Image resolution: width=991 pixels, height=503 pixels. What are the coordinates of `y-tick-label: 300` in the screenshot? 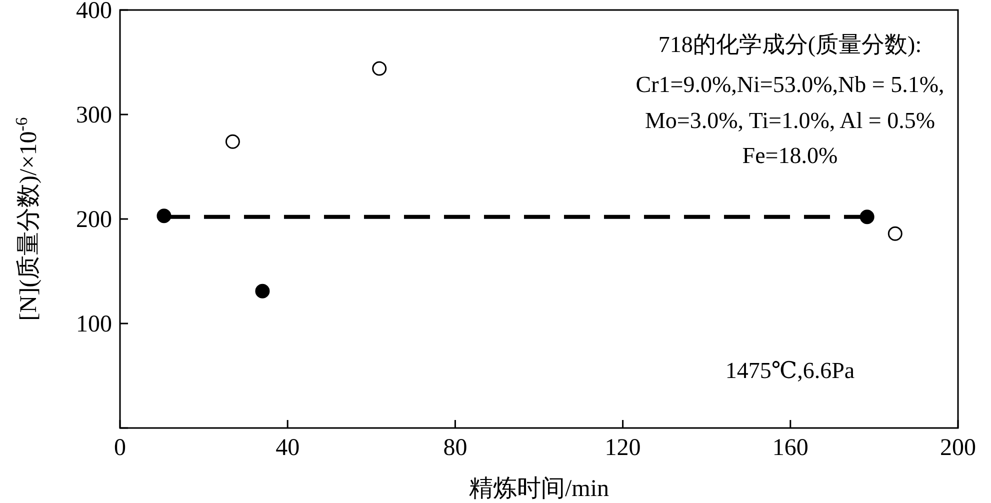 It's located at (94, 115).